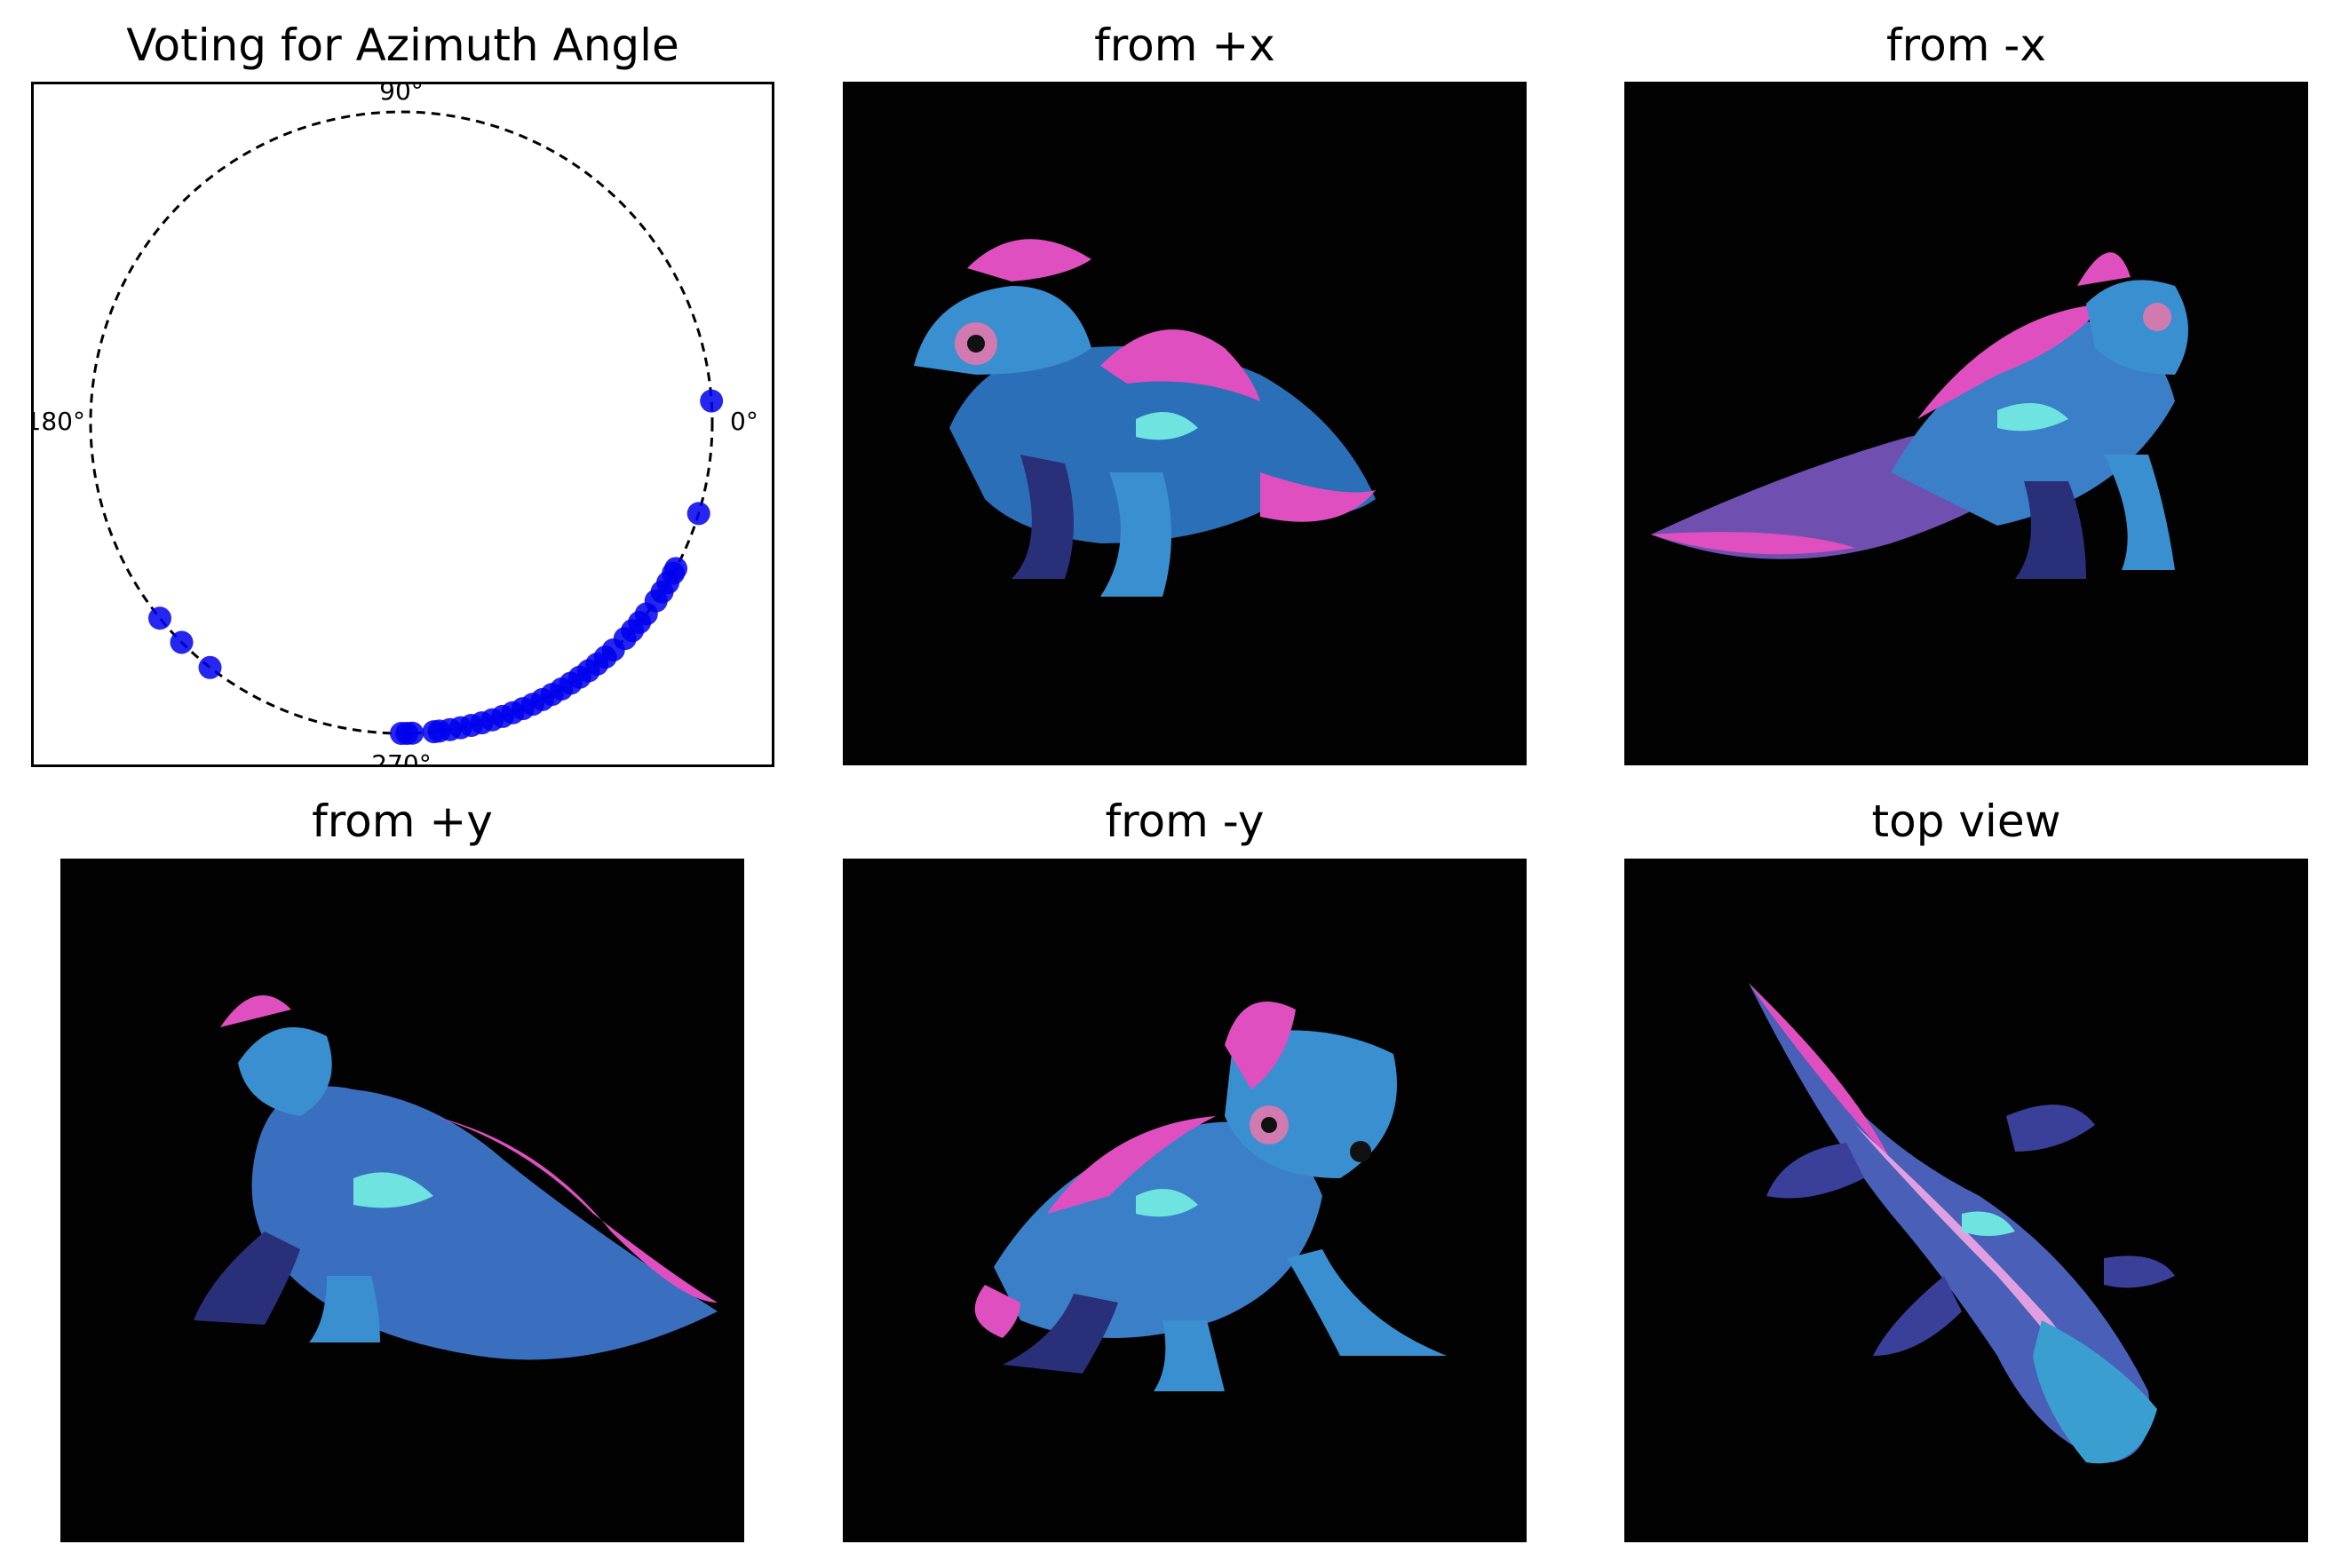 This screenshot has width=2333, height=1568. I want to click on view-image-top, so click(1966, 1200).